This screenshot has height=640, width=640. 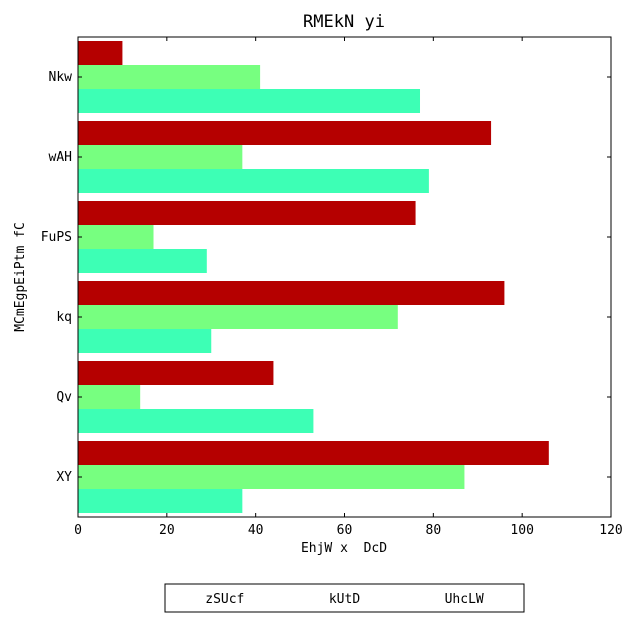 I want to click on bar-XY-zSUcf, so click(x=313, y=453).